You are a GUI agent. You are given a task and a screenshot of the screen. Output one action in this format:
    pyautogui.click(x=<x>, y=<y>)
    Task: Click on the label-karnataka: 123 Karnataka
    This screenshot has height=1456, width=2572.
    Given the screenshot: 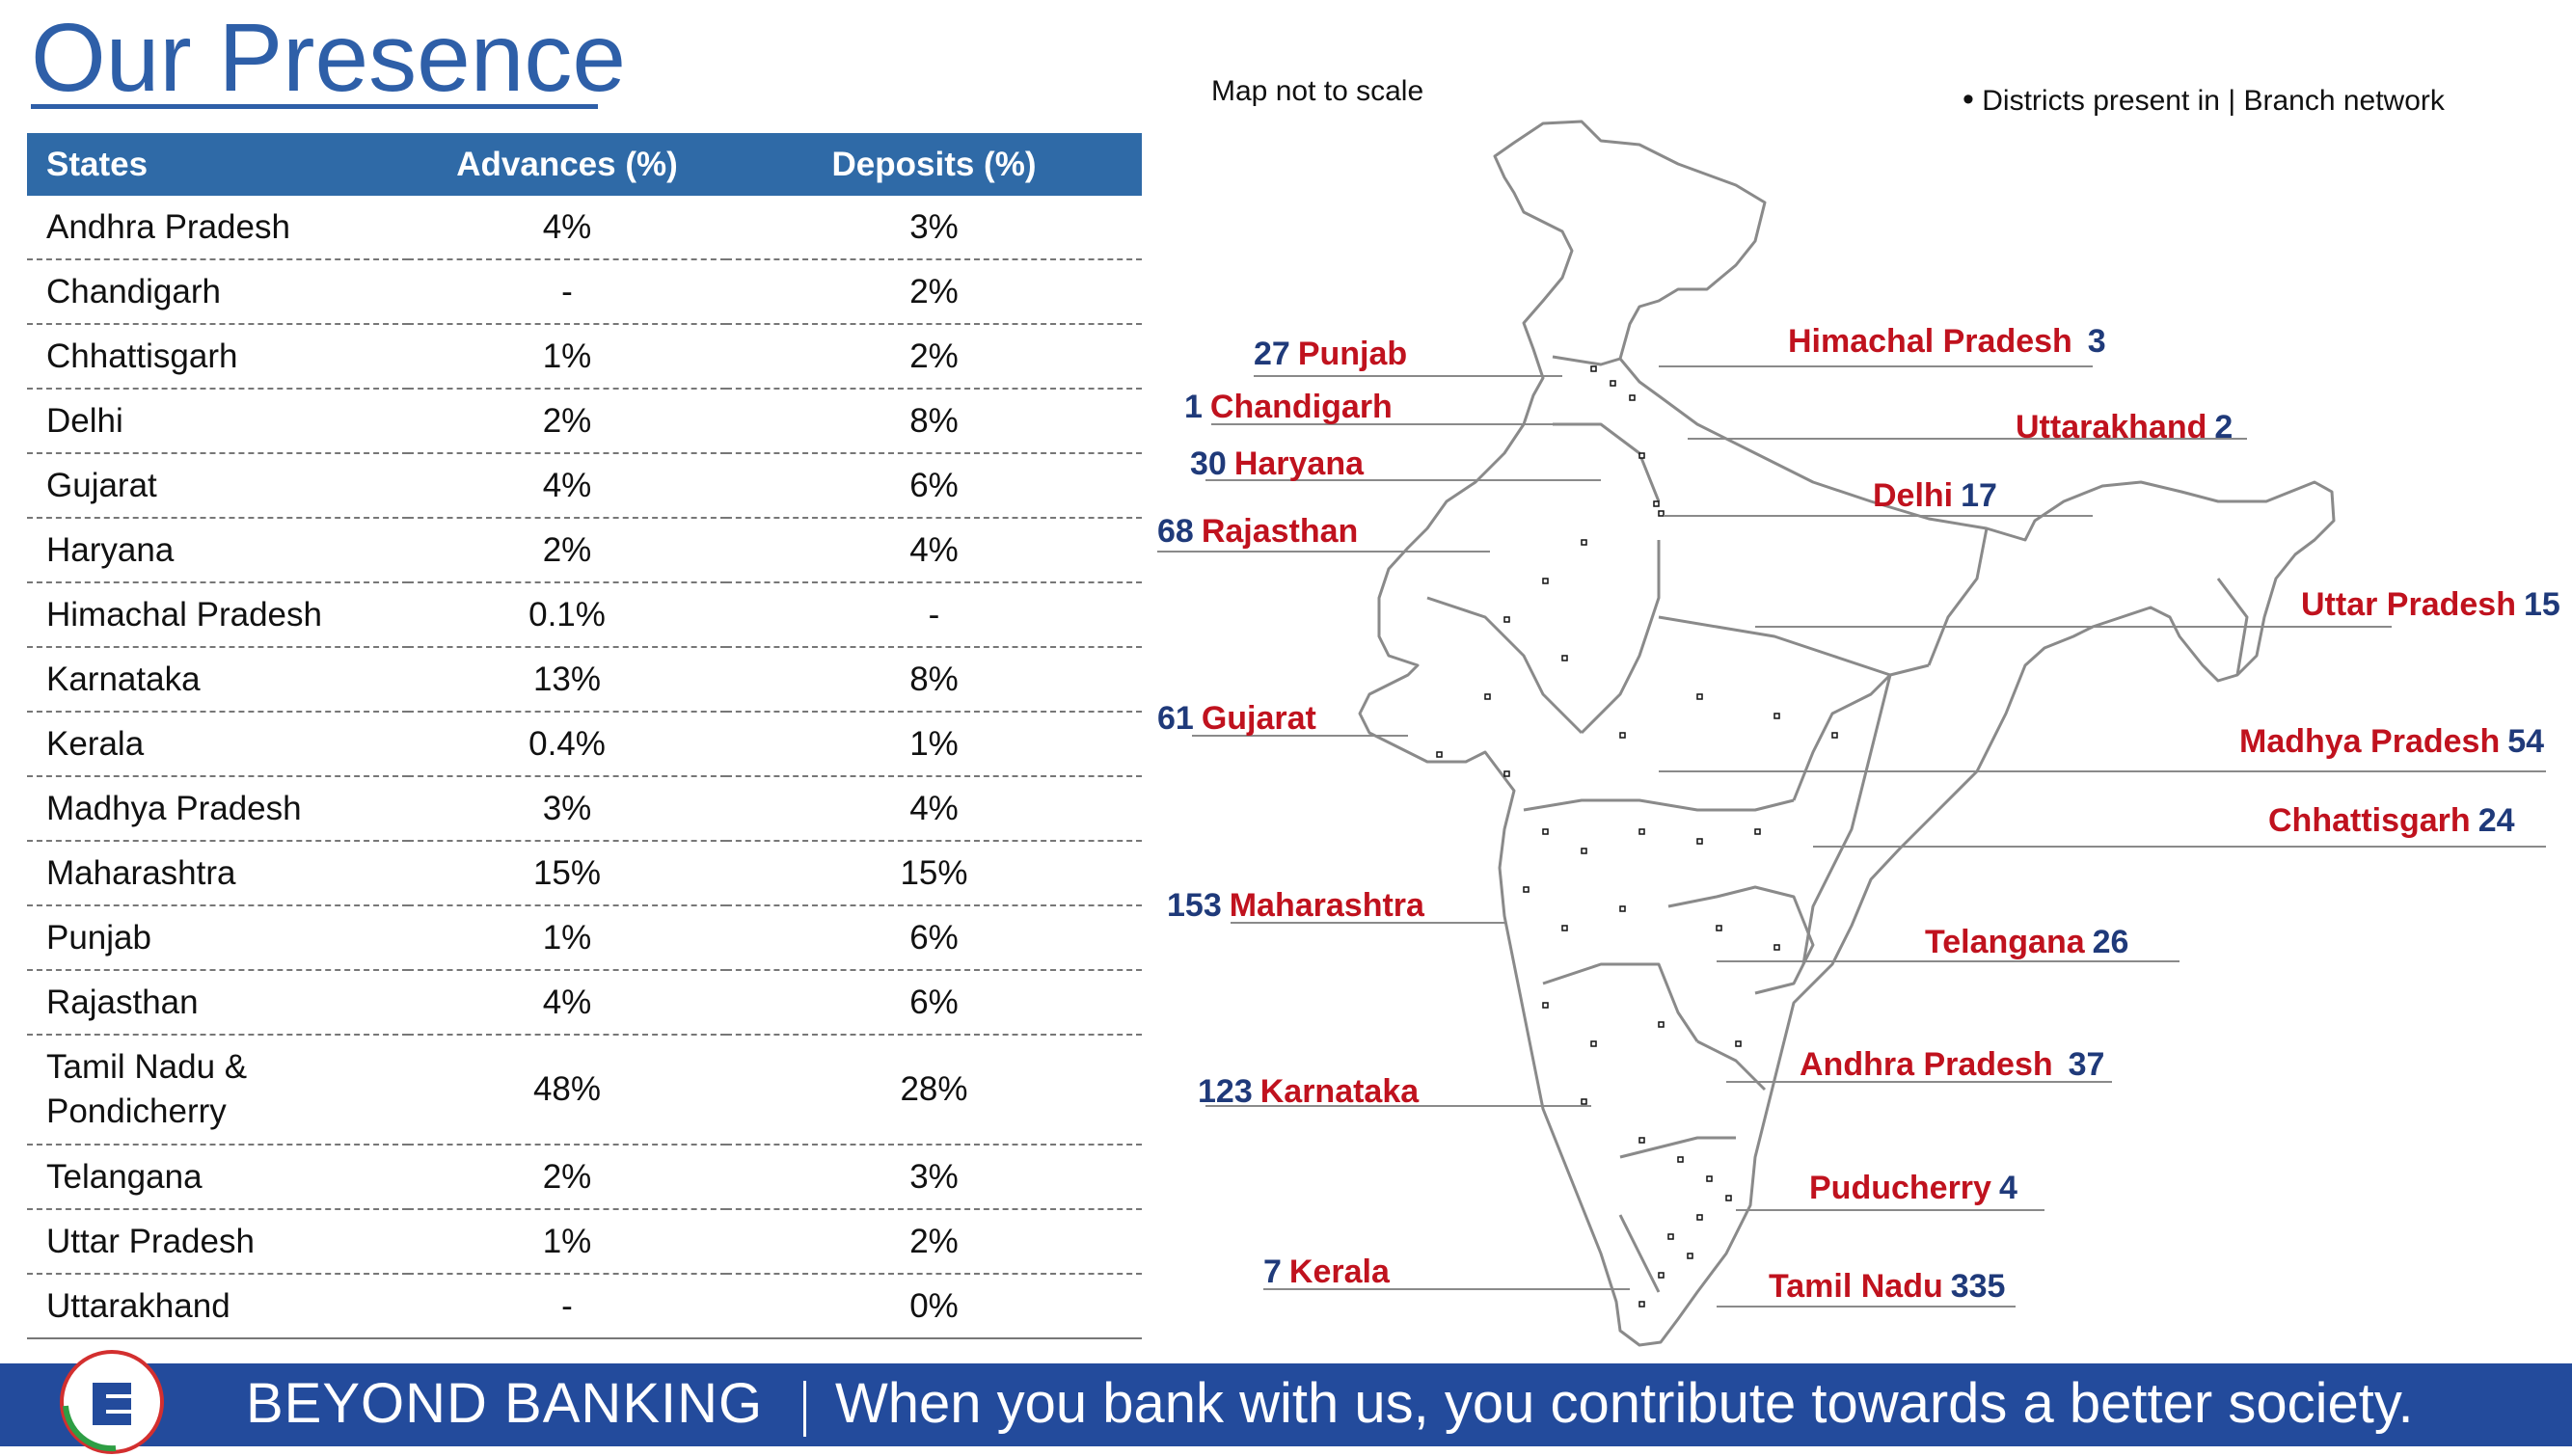 What is the action you would take?
    pyautogui.click(x=1309, y=1091)
    